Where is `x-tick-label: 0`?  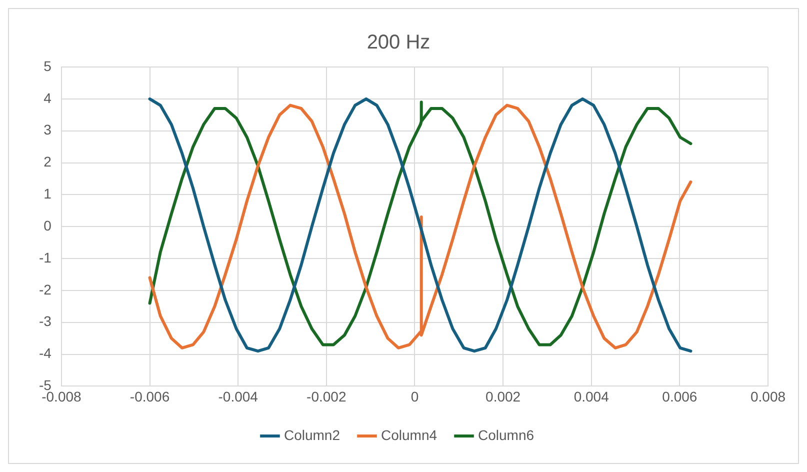 x-tick-label: 0 is located at coordinates (414, 396).